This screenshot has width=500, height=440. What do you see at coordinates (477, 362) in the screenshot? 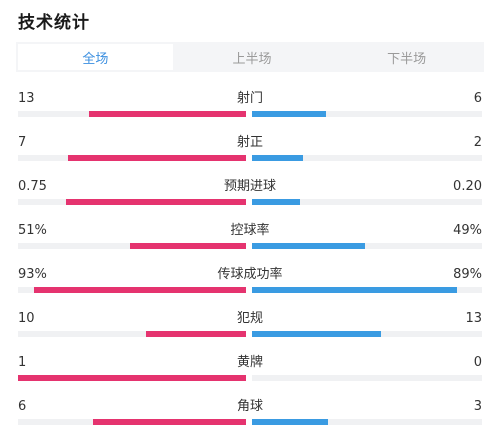
I see `away-value: 0` at bounding box center [477, 362].